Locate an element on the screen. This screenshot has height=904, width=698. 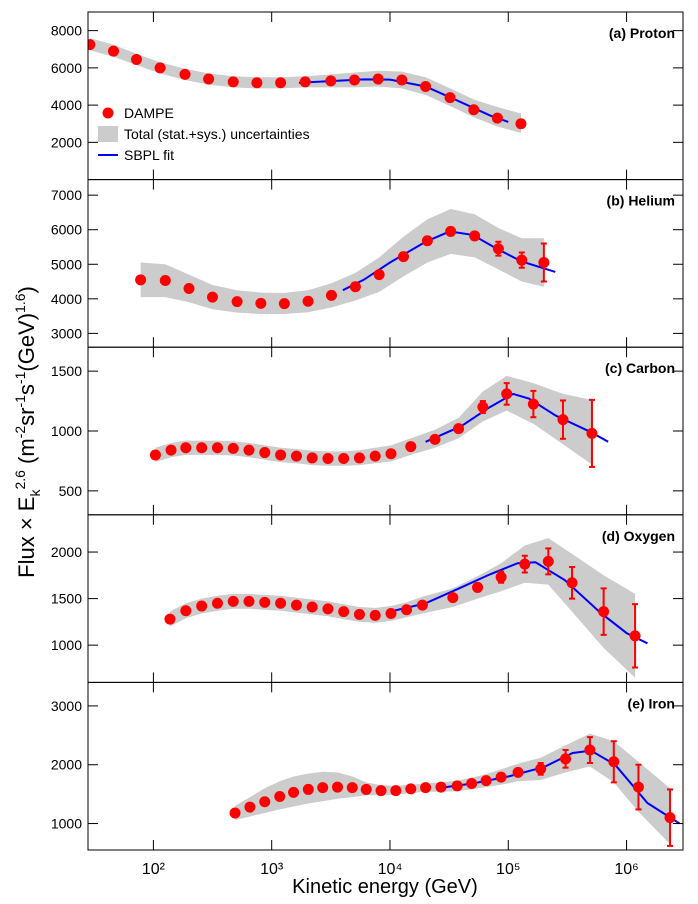
x-tick-label: 10⁴ is located at coordinates (390, 869).